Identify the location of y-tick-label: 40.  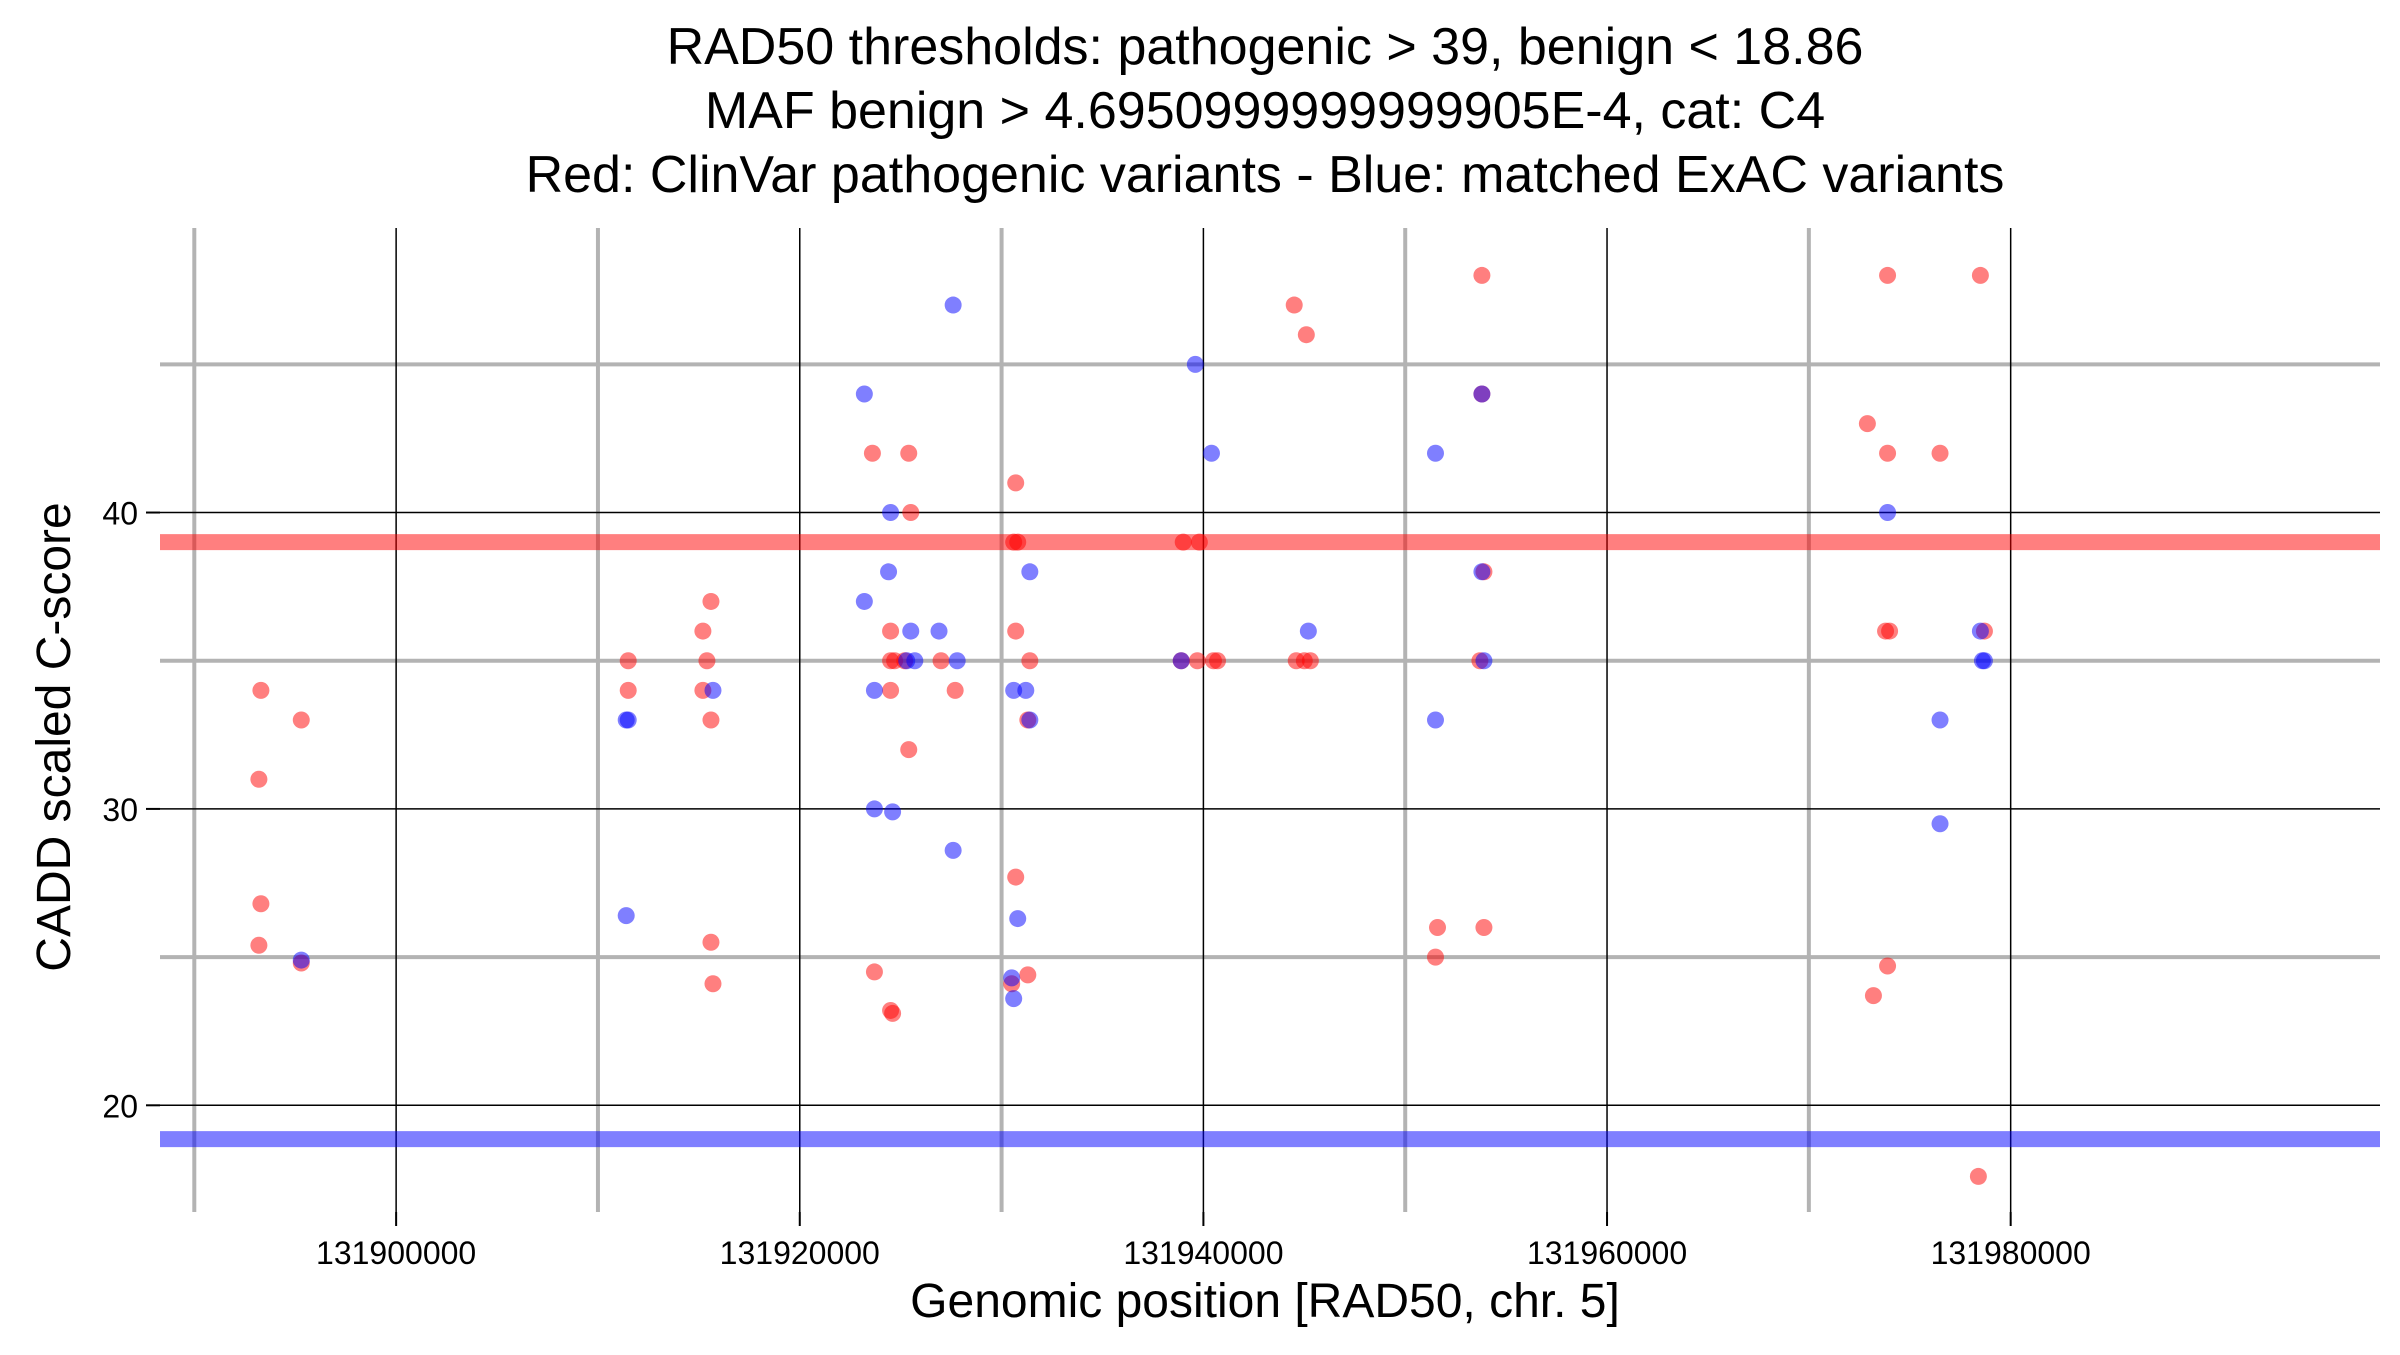
(120, 514).